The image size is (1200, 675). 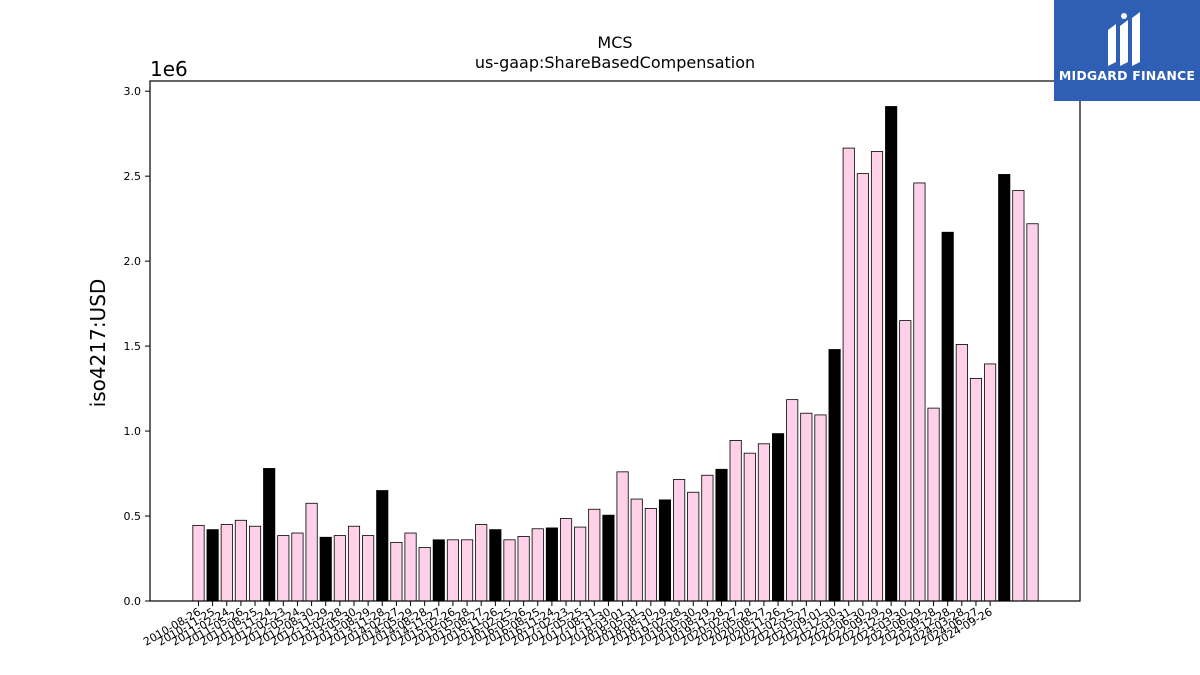 I want to click on chart-title: MCS, so click(x=615, y=42).